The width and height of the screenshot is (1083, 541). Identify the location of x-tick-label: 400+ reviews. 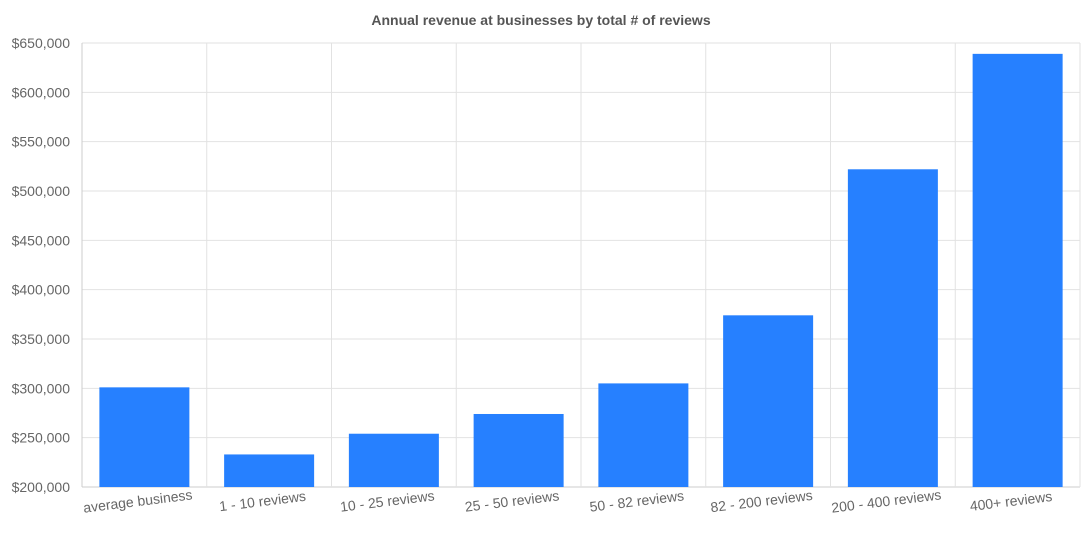
(1011, 501).